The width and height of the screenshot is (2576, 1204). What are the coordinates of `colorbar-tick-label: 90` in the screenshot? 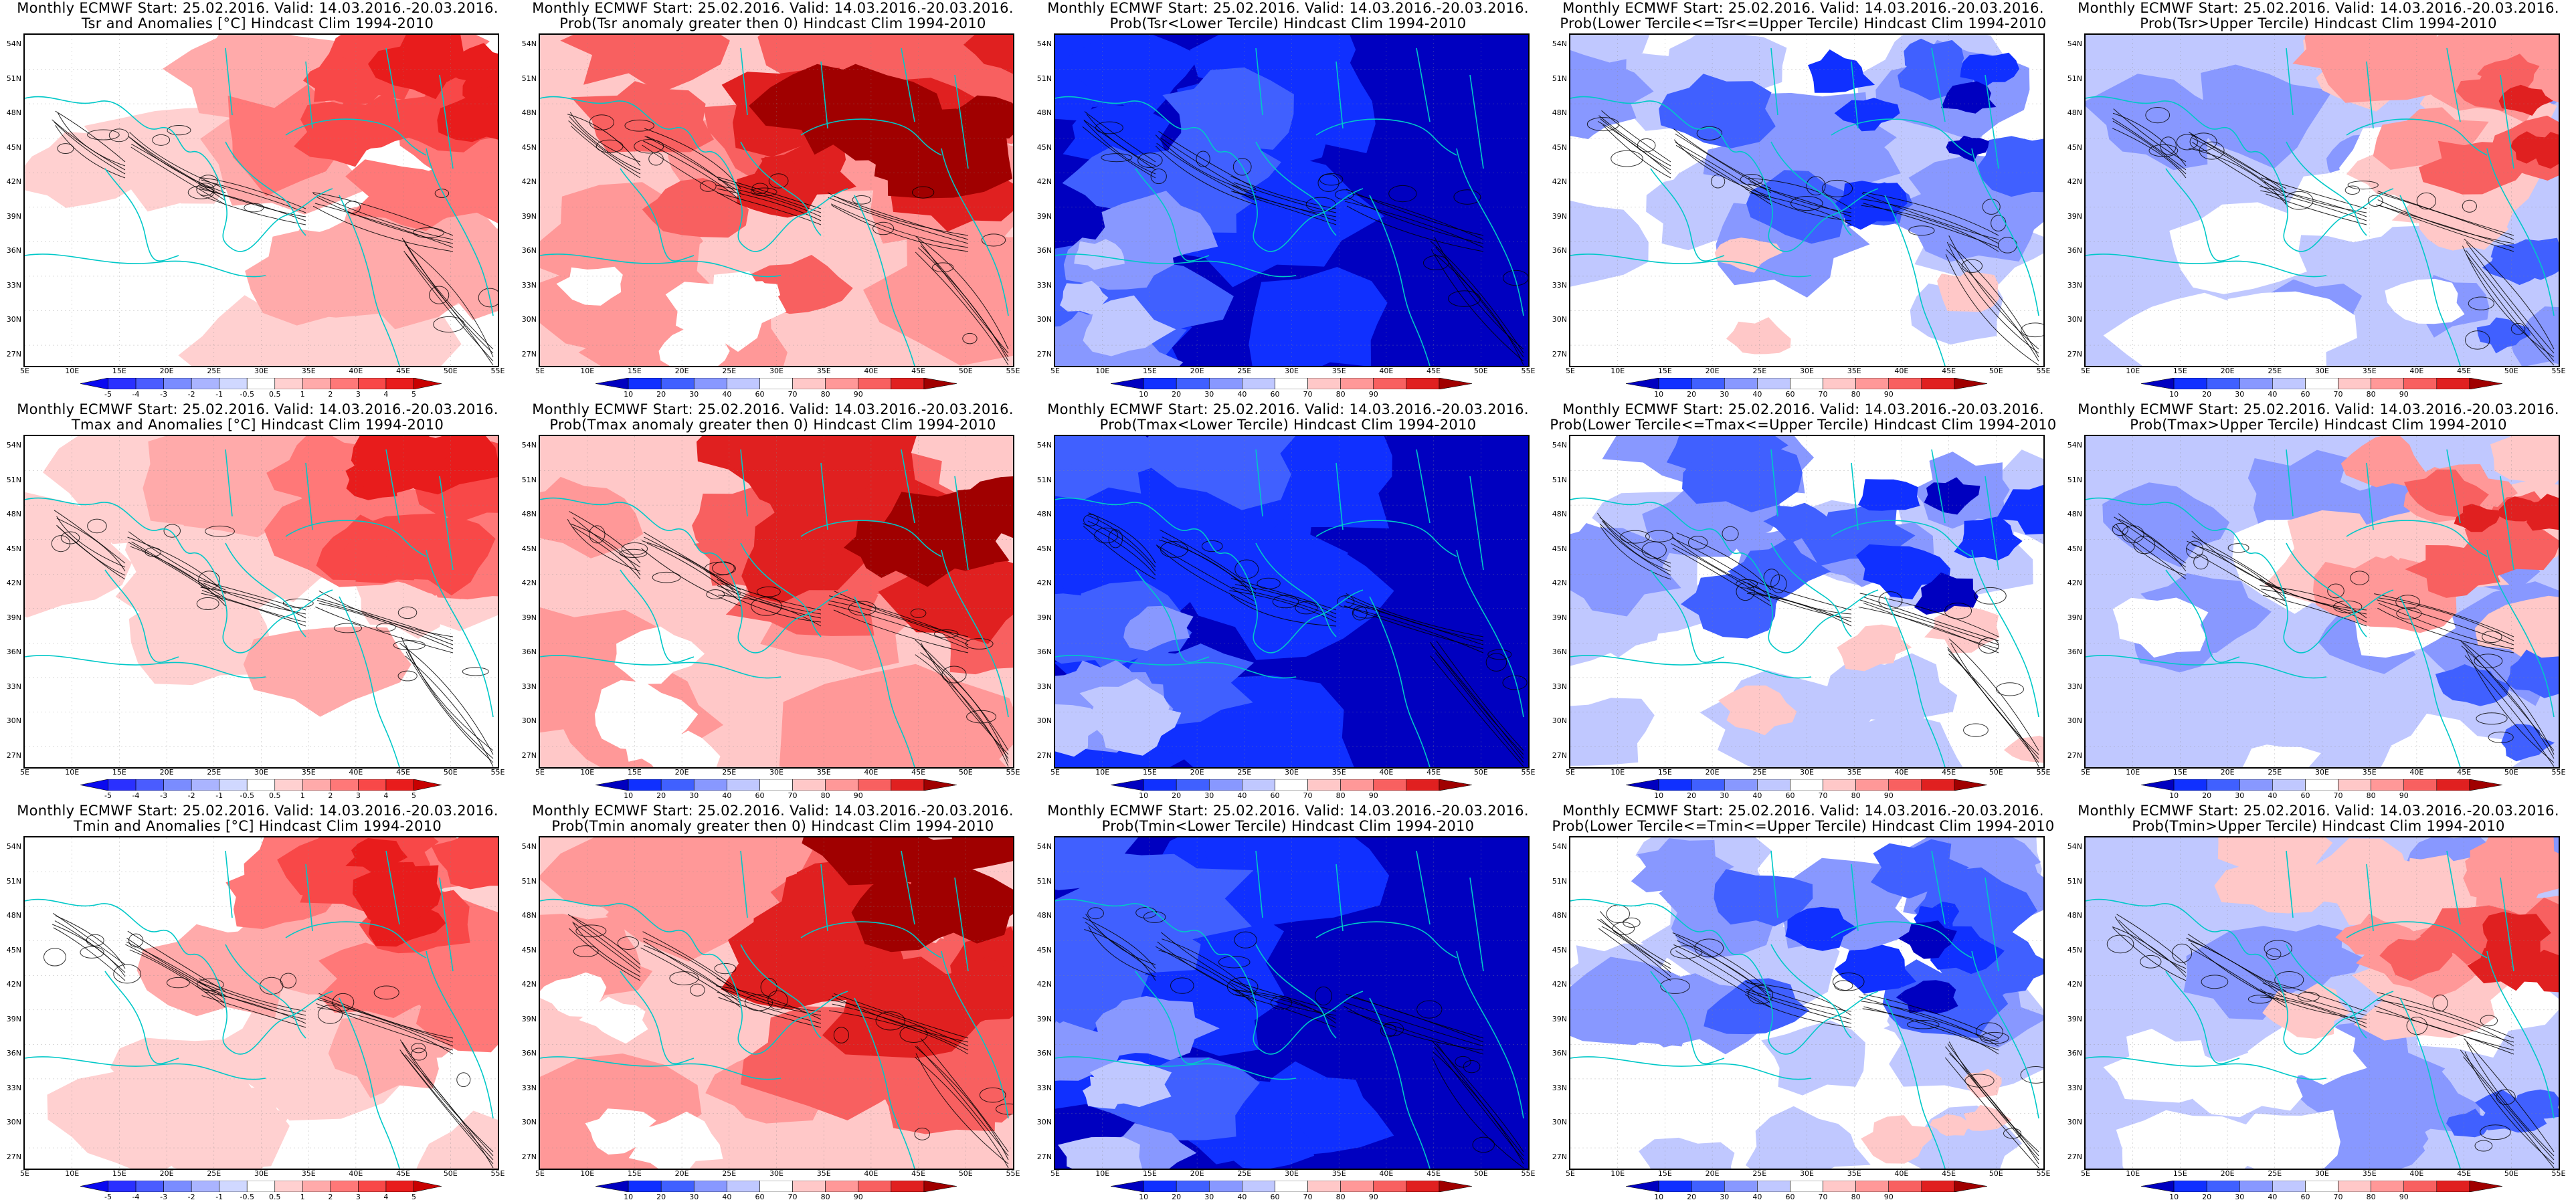 It's located at (858, 394).